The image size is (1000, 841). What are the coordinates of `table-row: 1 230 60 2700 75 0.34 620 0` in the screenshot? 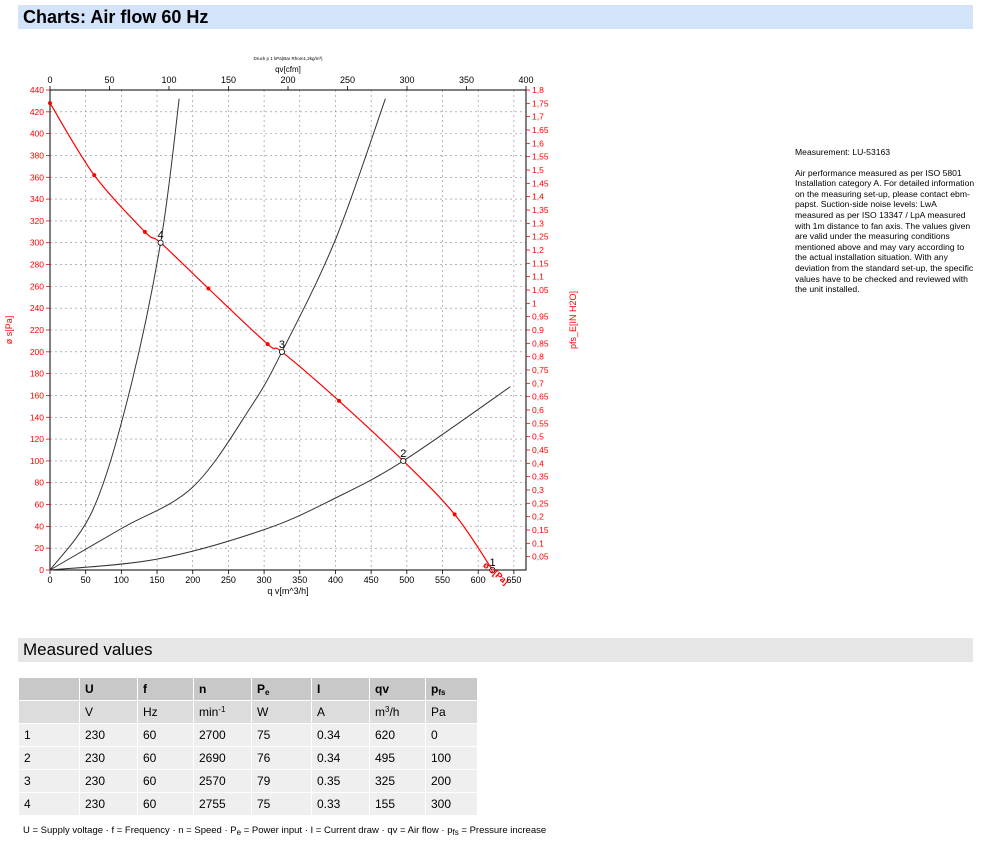 It's located at (248, 735).